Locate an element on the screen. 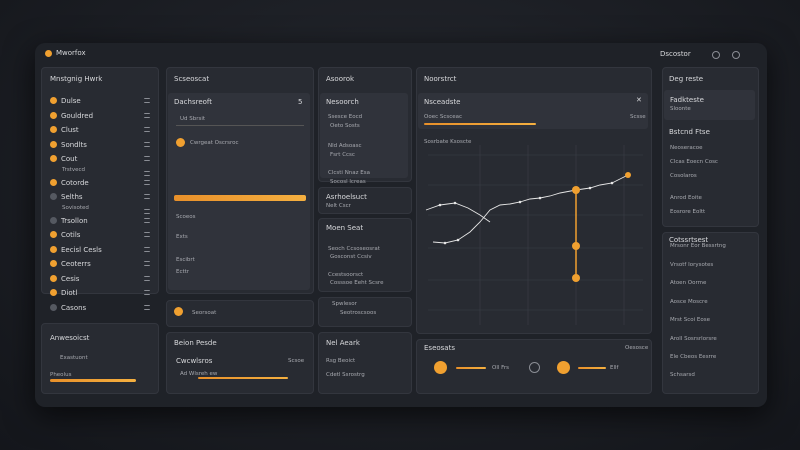  field: Ud Sbrsit is located at coordinates (193, 119).